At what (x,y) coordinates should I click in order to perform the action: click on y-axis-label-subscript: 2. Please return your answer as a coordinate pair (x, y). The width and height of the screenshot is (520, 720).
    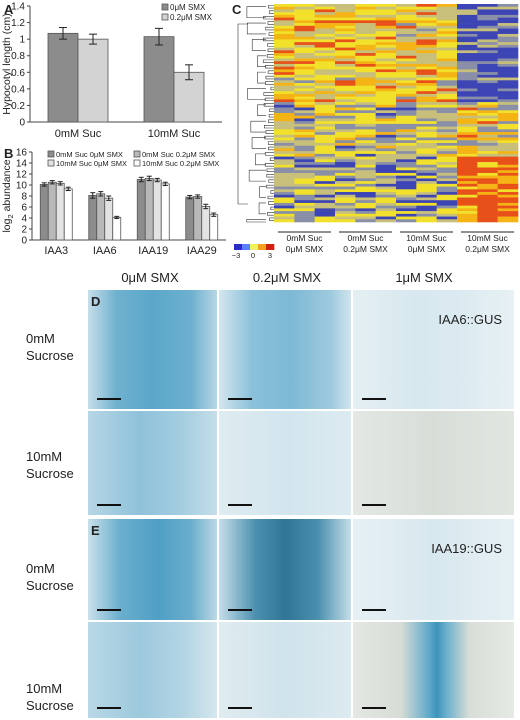
    Looking at the image, I should click on (10, 216).